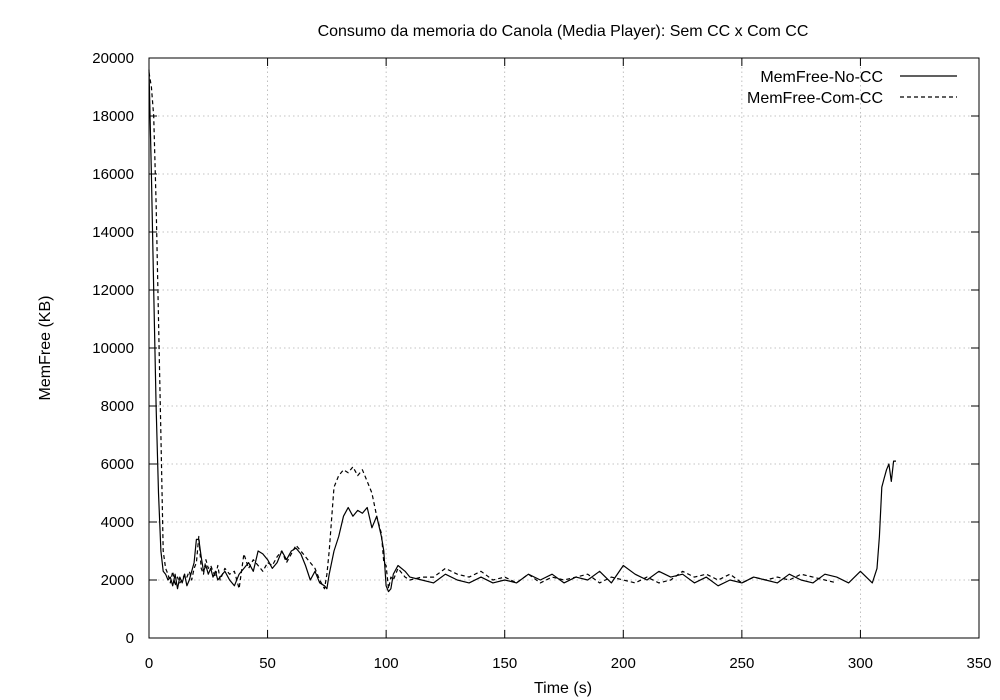  I want to click on x-tick-label: 300, so click(860, 663).